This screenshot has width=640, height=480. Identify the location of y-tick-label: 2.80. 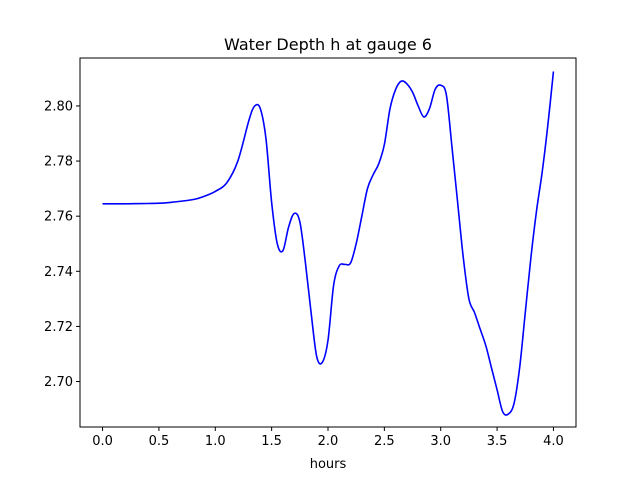
(58, 106).